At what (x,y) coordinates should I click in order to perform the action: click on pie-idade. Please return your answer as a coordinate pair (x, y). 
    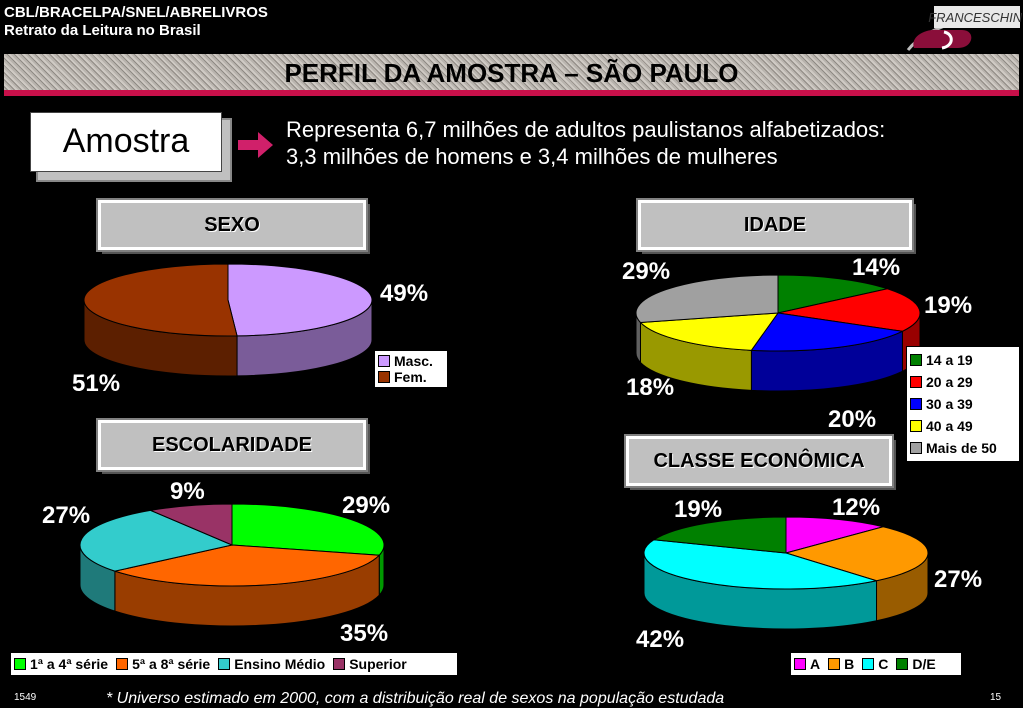
    Looking at the image, I should click on (778, 333).